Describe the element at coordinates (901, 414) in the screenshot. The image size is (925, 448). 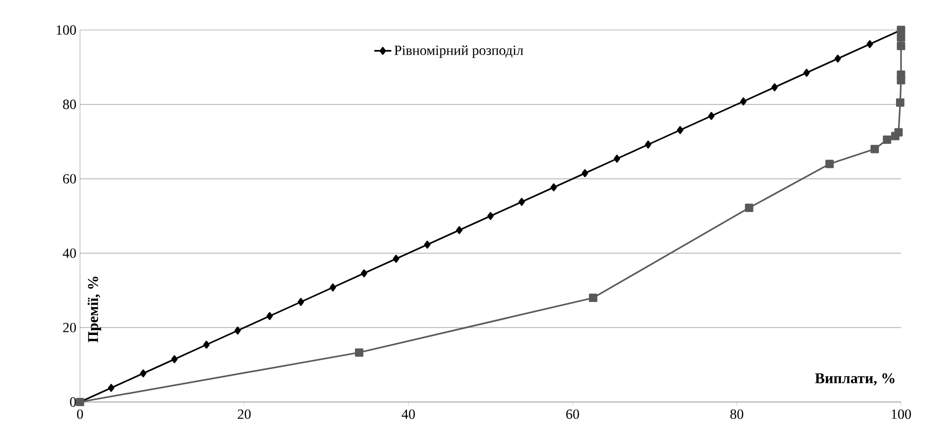
I see `x-tick-label: 100` at that location.